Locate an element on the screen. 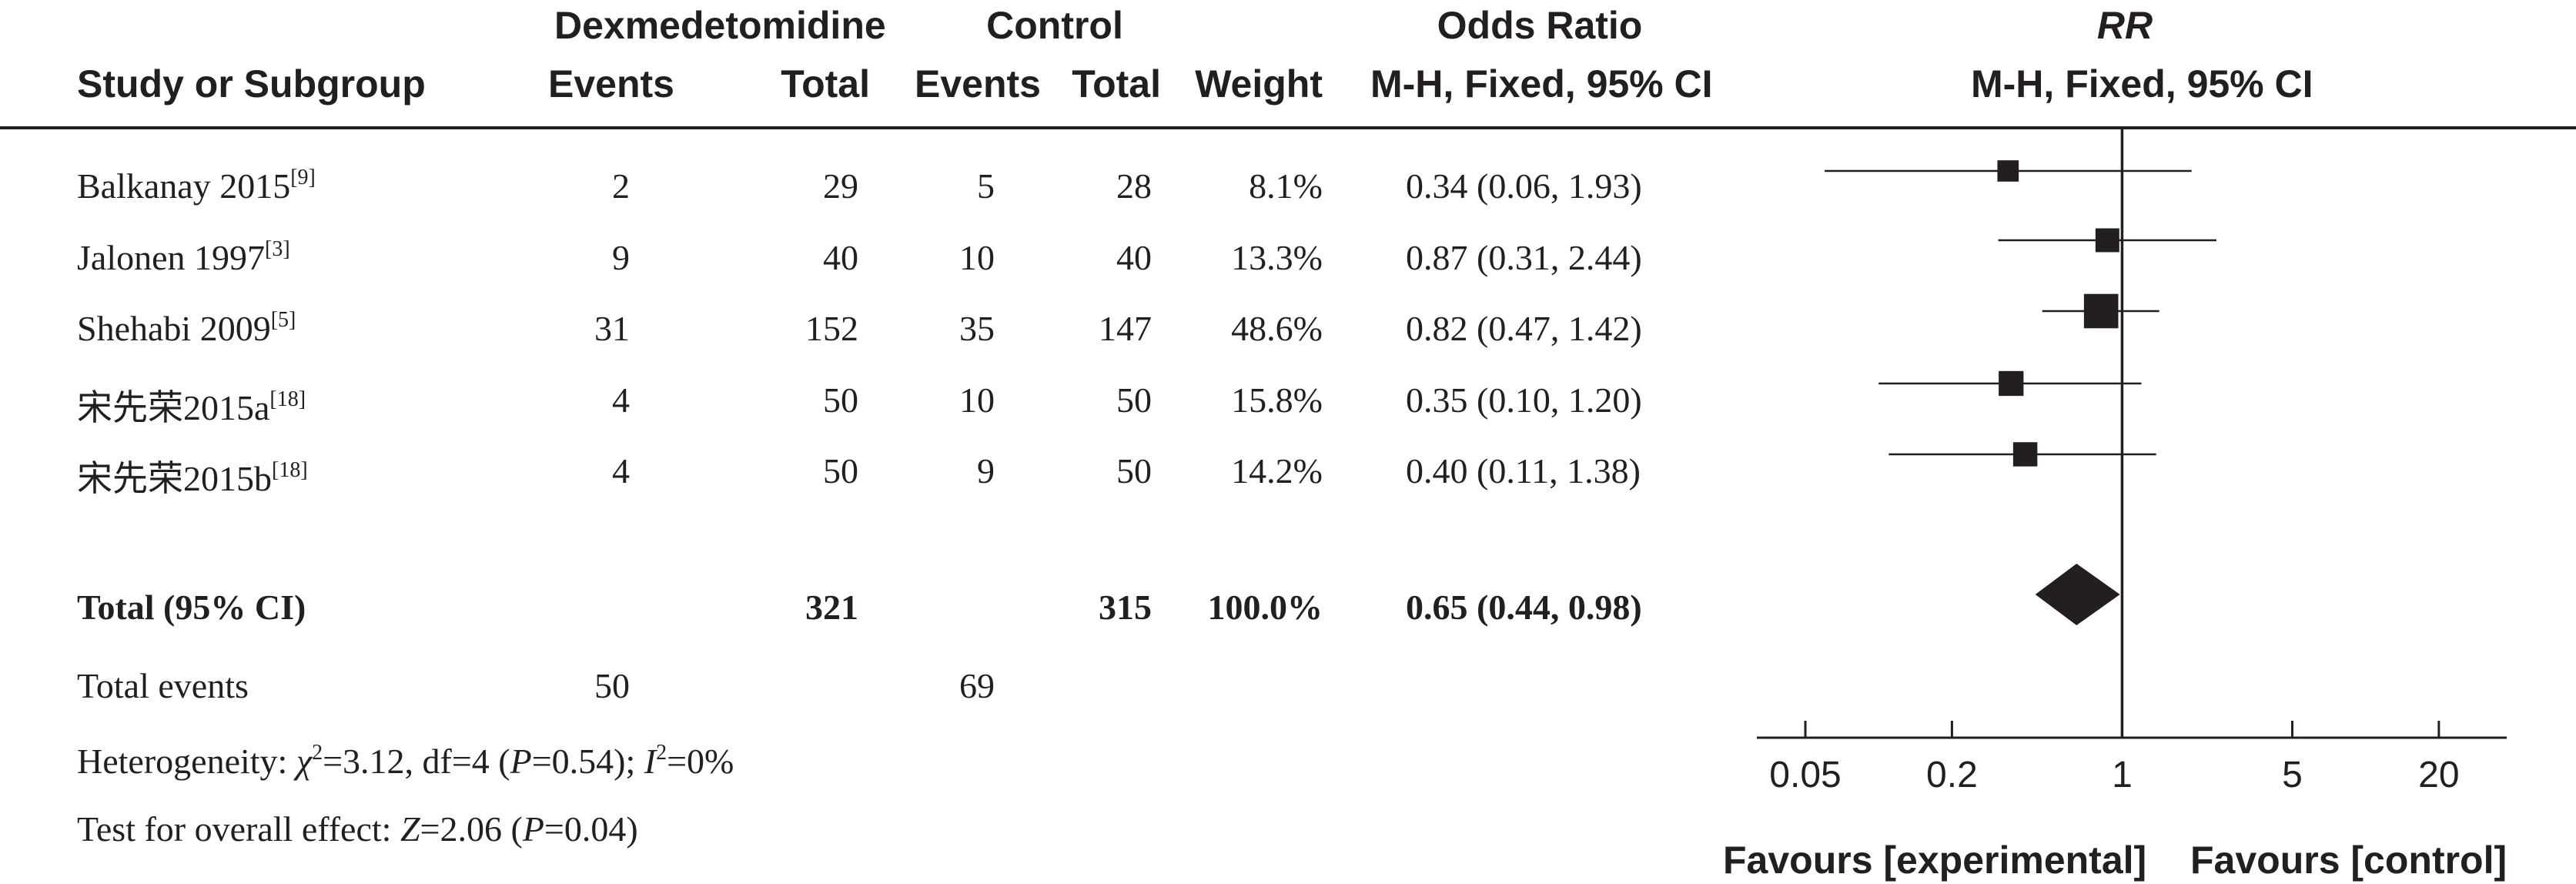 This screenshot has height=884, width=2576. total-ctrl-total: 315 is located at coordinates (1126, 608).